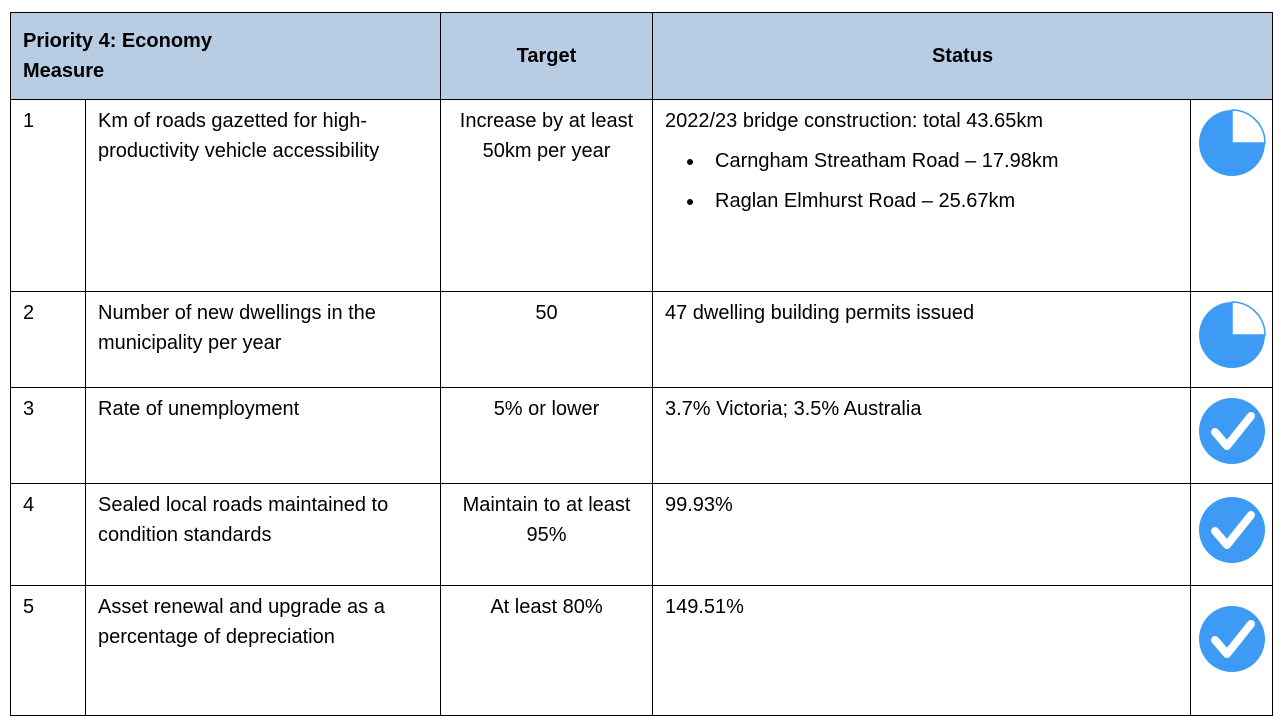 The image size is (1282, 716). Describe the element at coordinates (941, 161) in the screenshot. I see `bullet: Carngham Streatham Road – 17.98km` at that location.